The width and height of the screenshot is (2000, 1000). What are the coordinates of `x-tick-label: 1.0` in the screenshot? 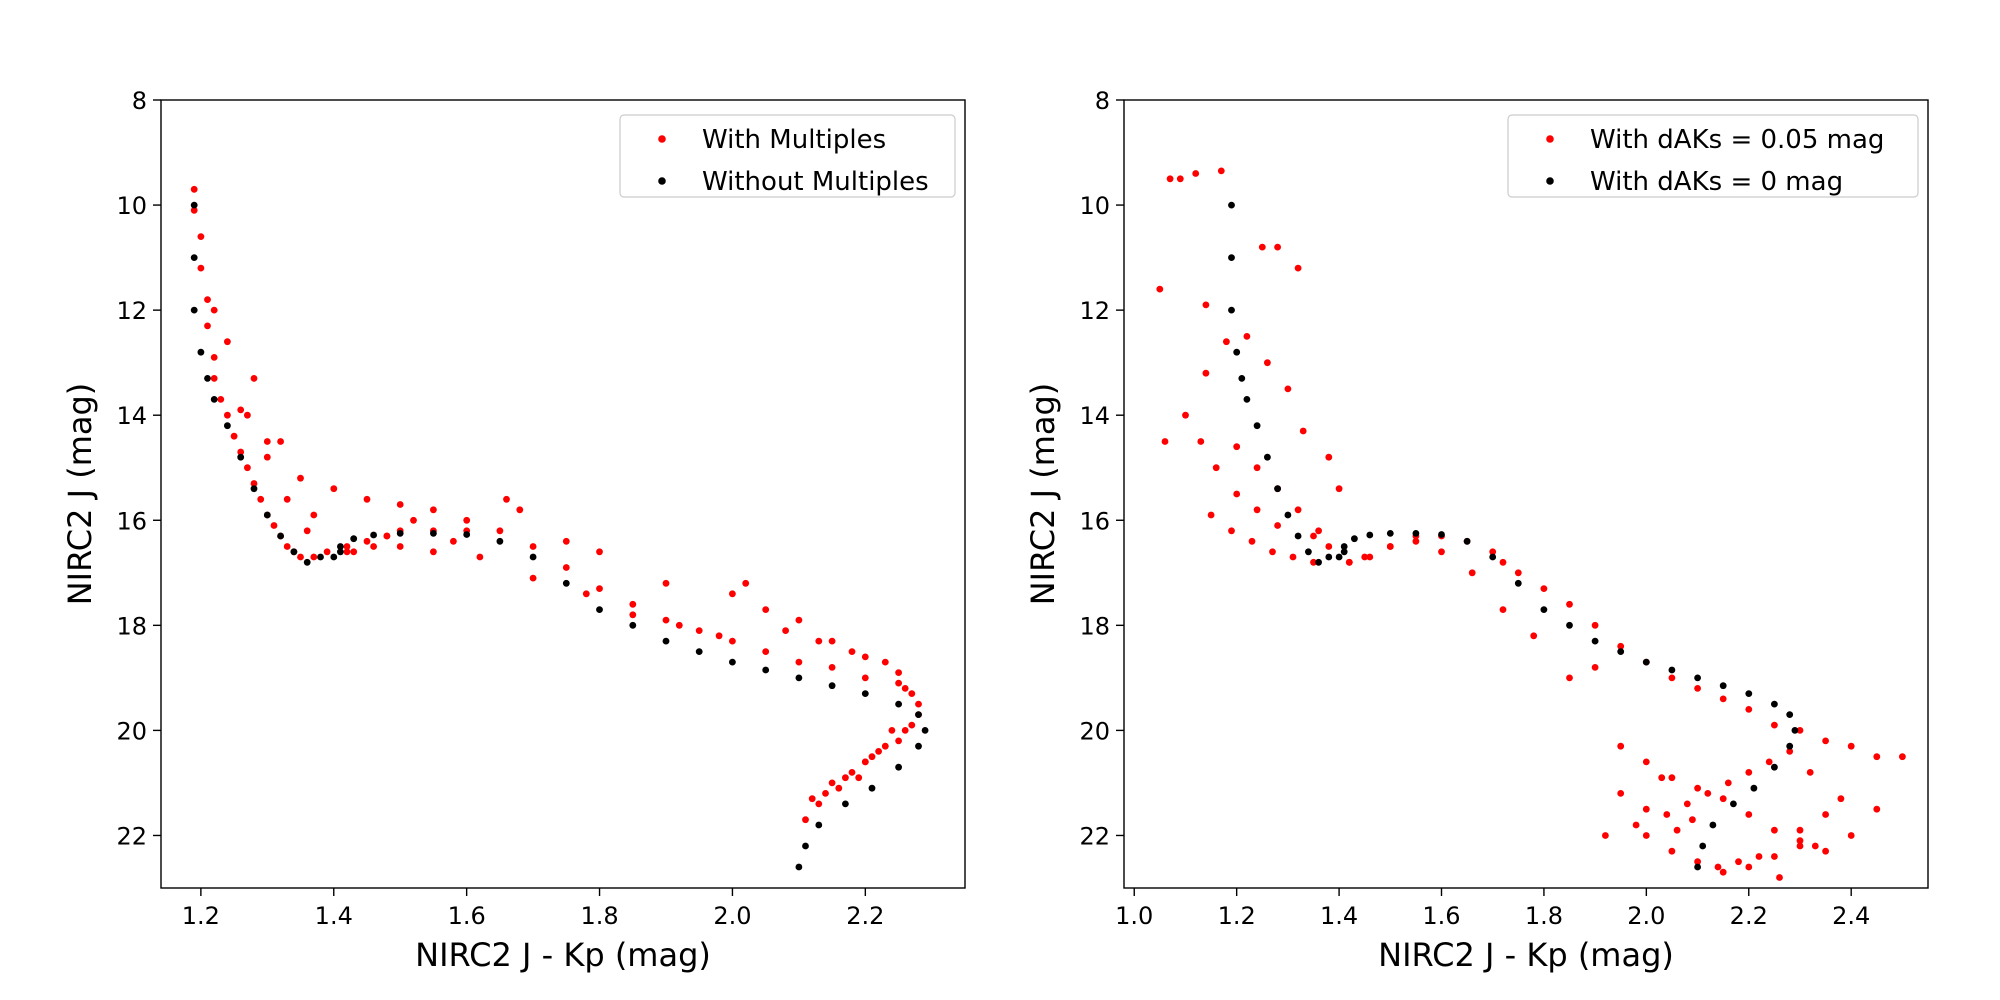 It's located at (1134, 916).